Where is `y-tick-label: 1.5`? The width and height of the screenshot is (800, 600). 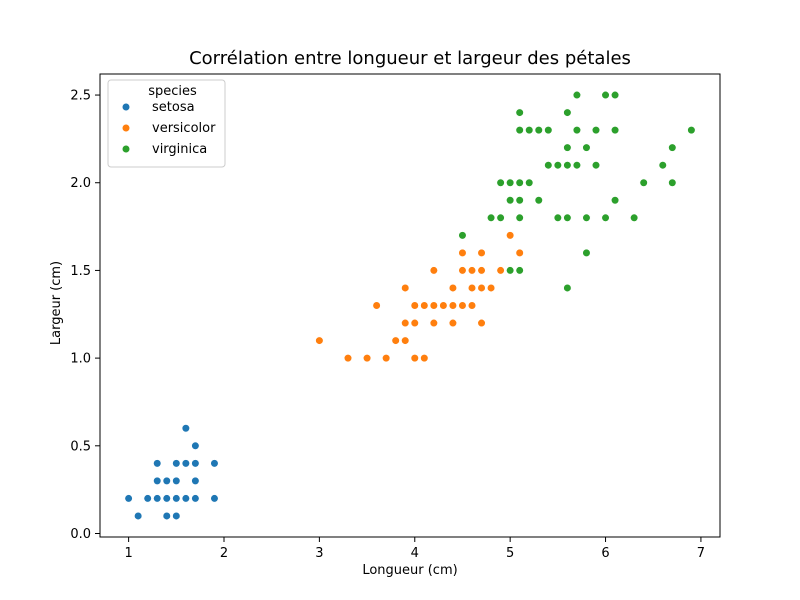
y-tick-label: 1.5 is located at coordinates (80, 271).